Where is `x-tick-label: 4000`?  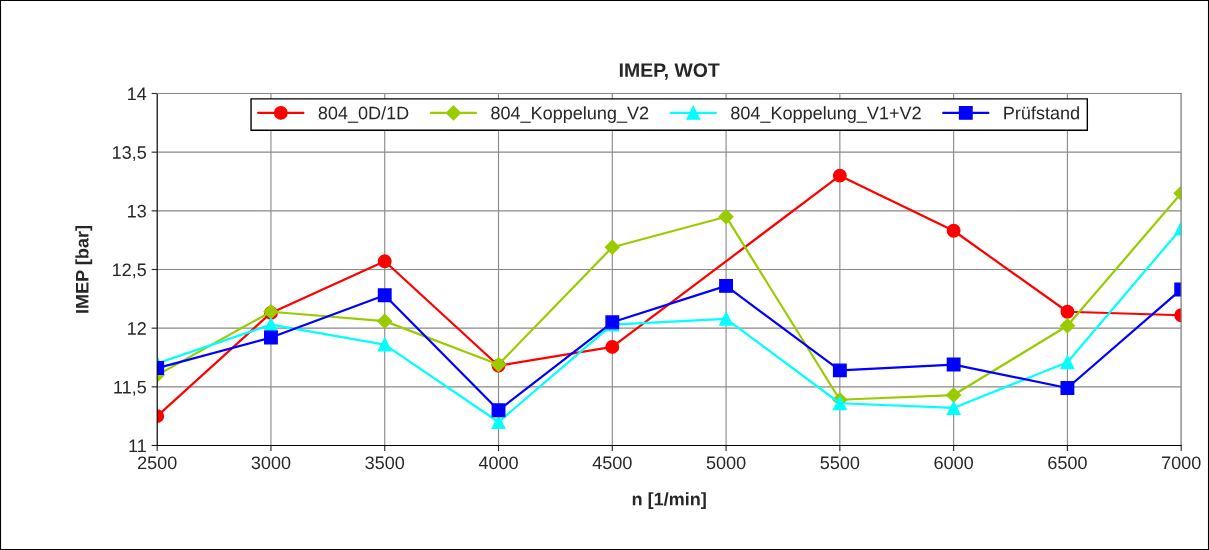 x-tick-label: 4000 is located at coordinates (498, 463).